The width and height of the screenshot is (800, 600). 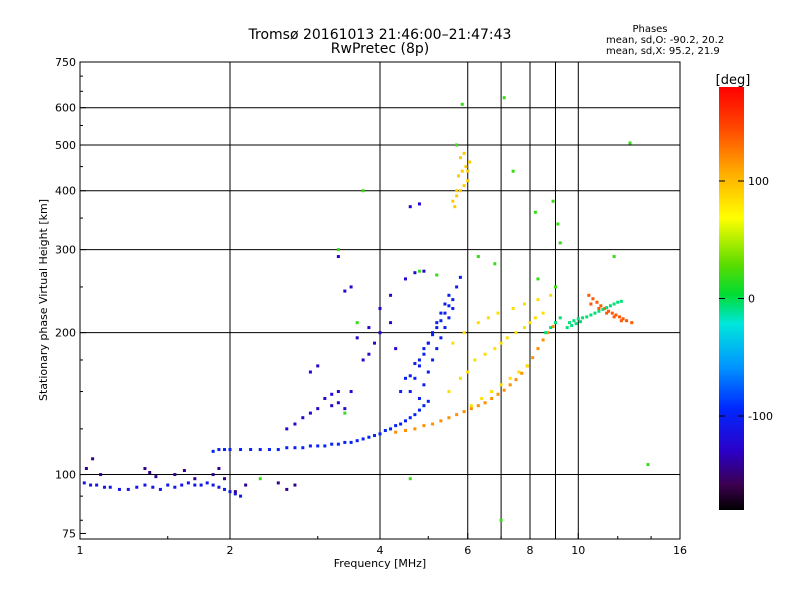 What do you see at coordinates (65, 250) in the screenshot?
I see `y-tick-label: 300` at bounding box center [65, 250].